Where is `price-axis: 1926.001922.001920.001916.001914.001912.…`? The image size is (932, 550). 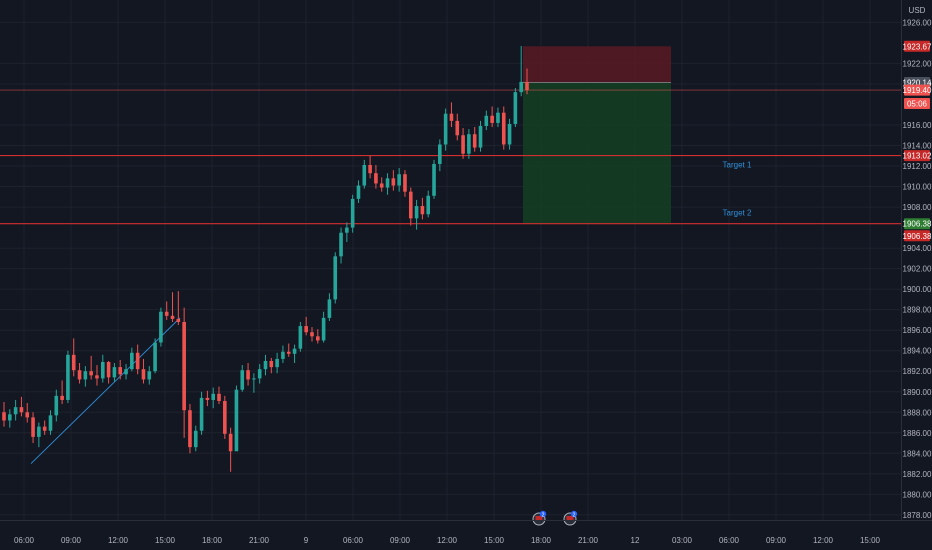
price-axis: 1926.001922.001920.001916.001914.001912.… is located at coordinates (917, 268).